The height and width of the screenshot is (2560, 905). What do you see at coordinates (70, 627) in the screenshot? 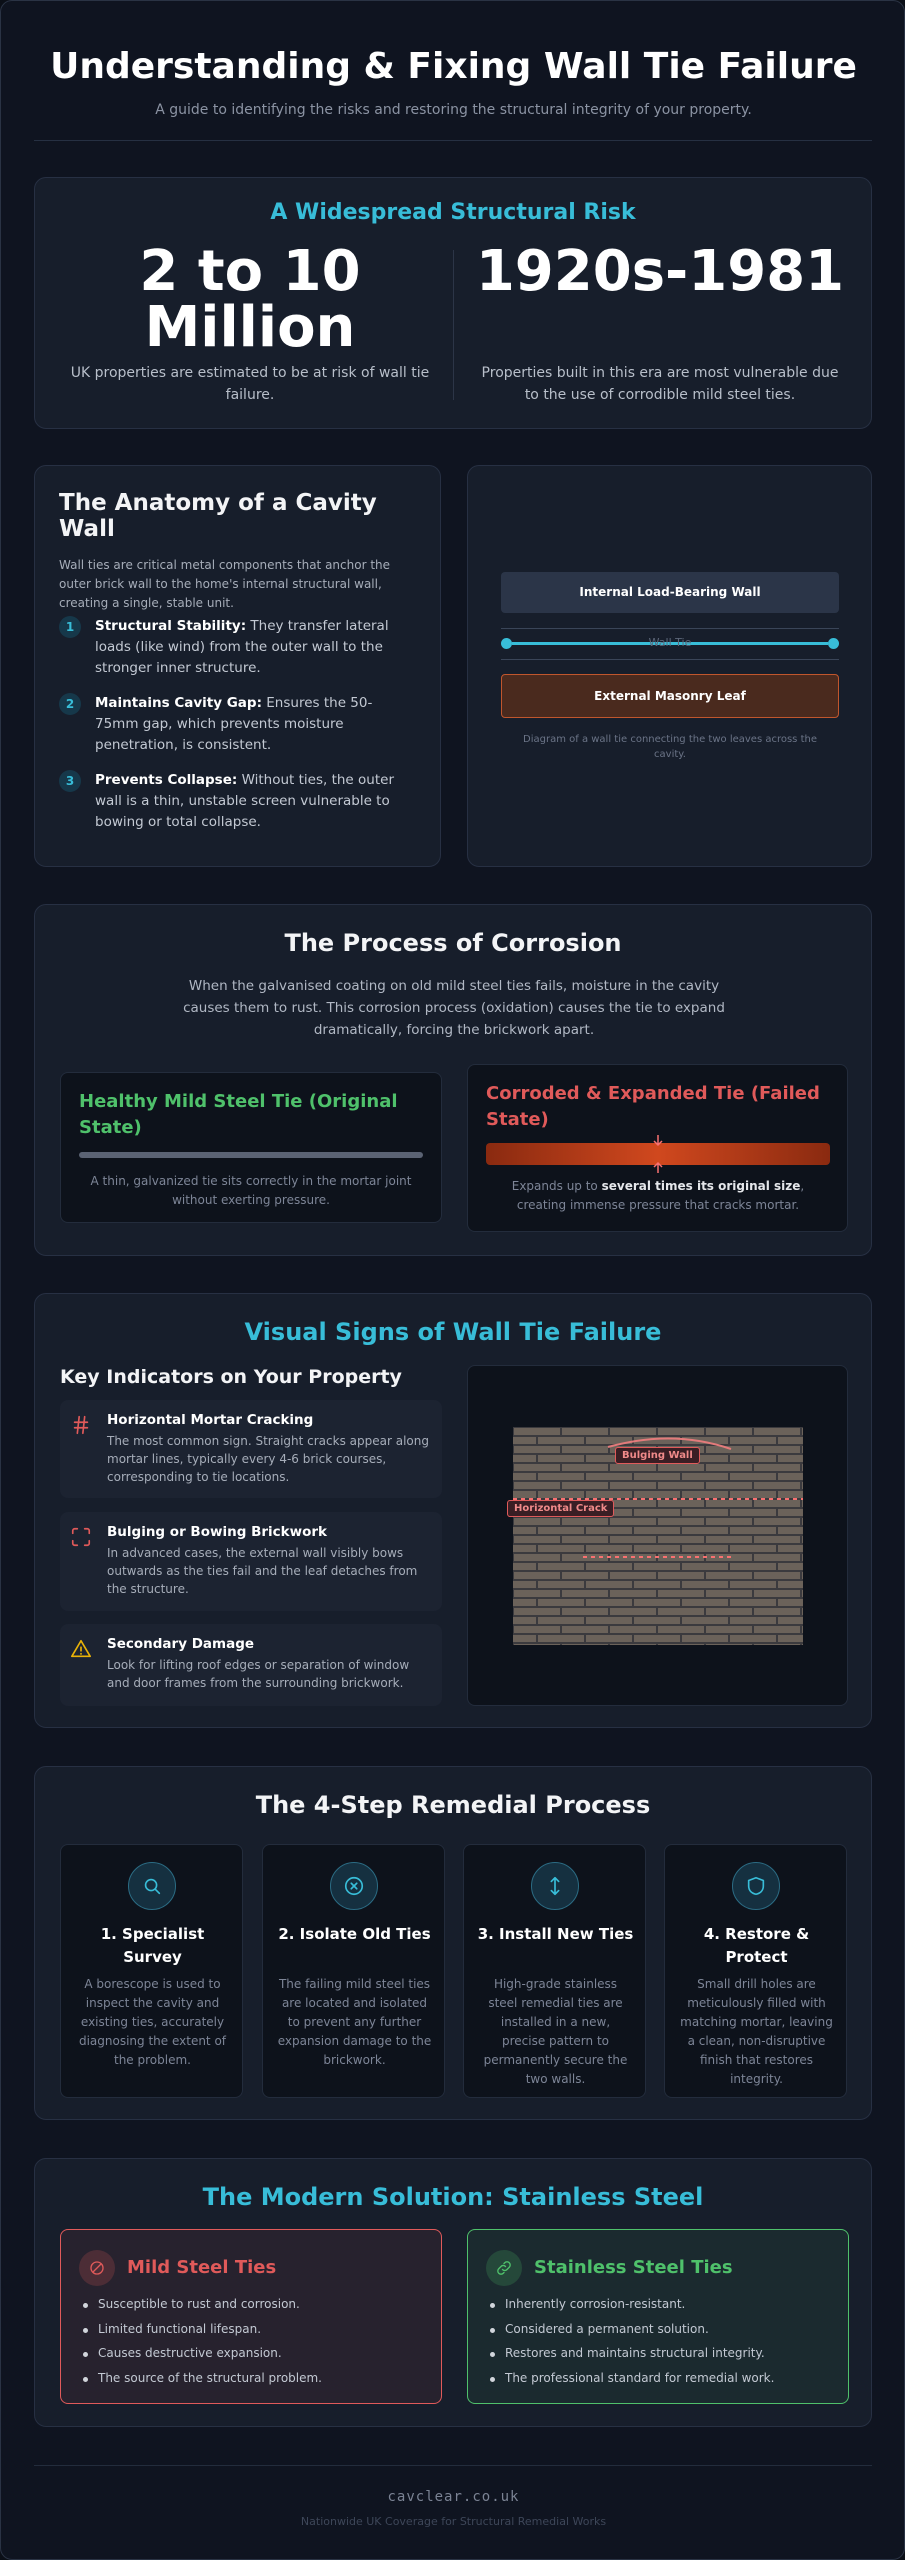
I see `point-badge: 1` at bounding box center [70, 627].